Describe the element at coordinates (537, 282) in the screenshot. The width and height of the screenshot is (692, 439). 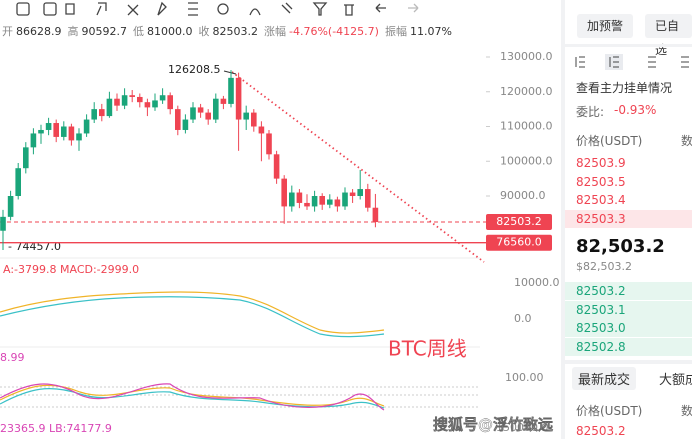
I see `macd-tick: 10000.0` at that location.